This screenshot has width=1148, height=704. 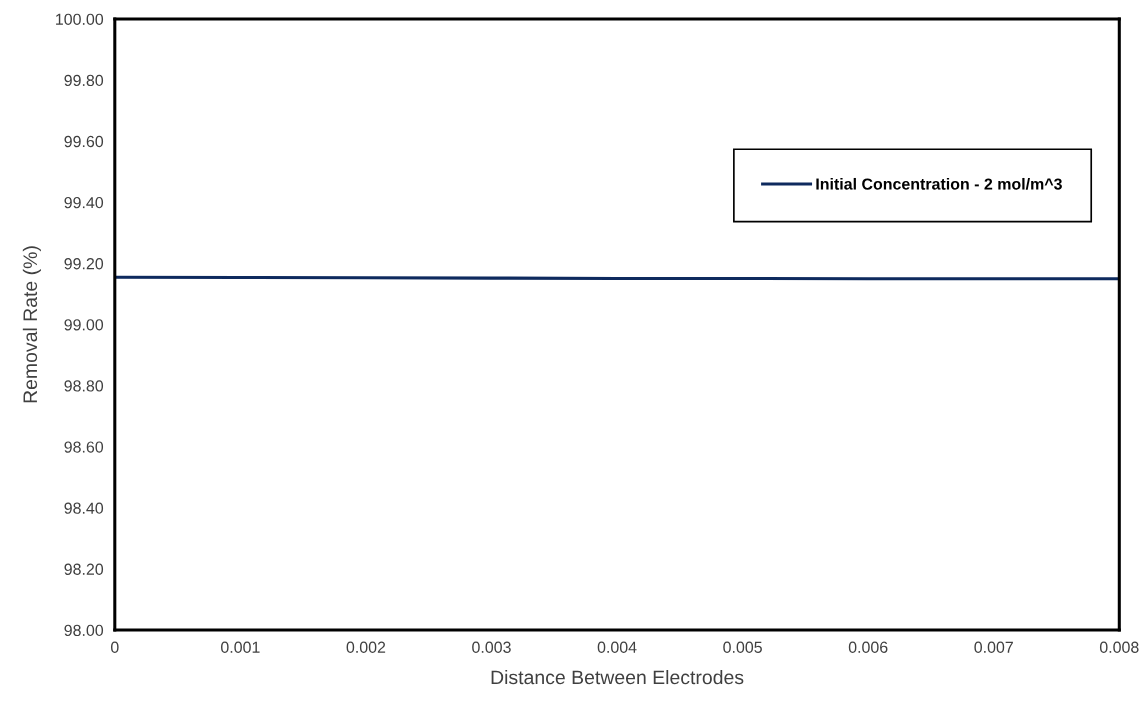 I want to click on y-tick-label: 99.80, so click(x=84, y=80).